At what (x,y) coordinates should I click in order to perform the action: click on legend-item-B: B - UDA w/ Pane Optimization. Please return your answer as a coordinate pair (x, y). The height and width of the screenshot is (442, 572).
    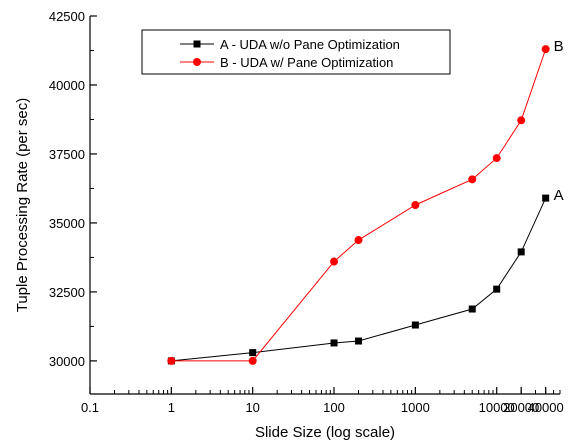
    Looking at the image, I should click on (286, 62).